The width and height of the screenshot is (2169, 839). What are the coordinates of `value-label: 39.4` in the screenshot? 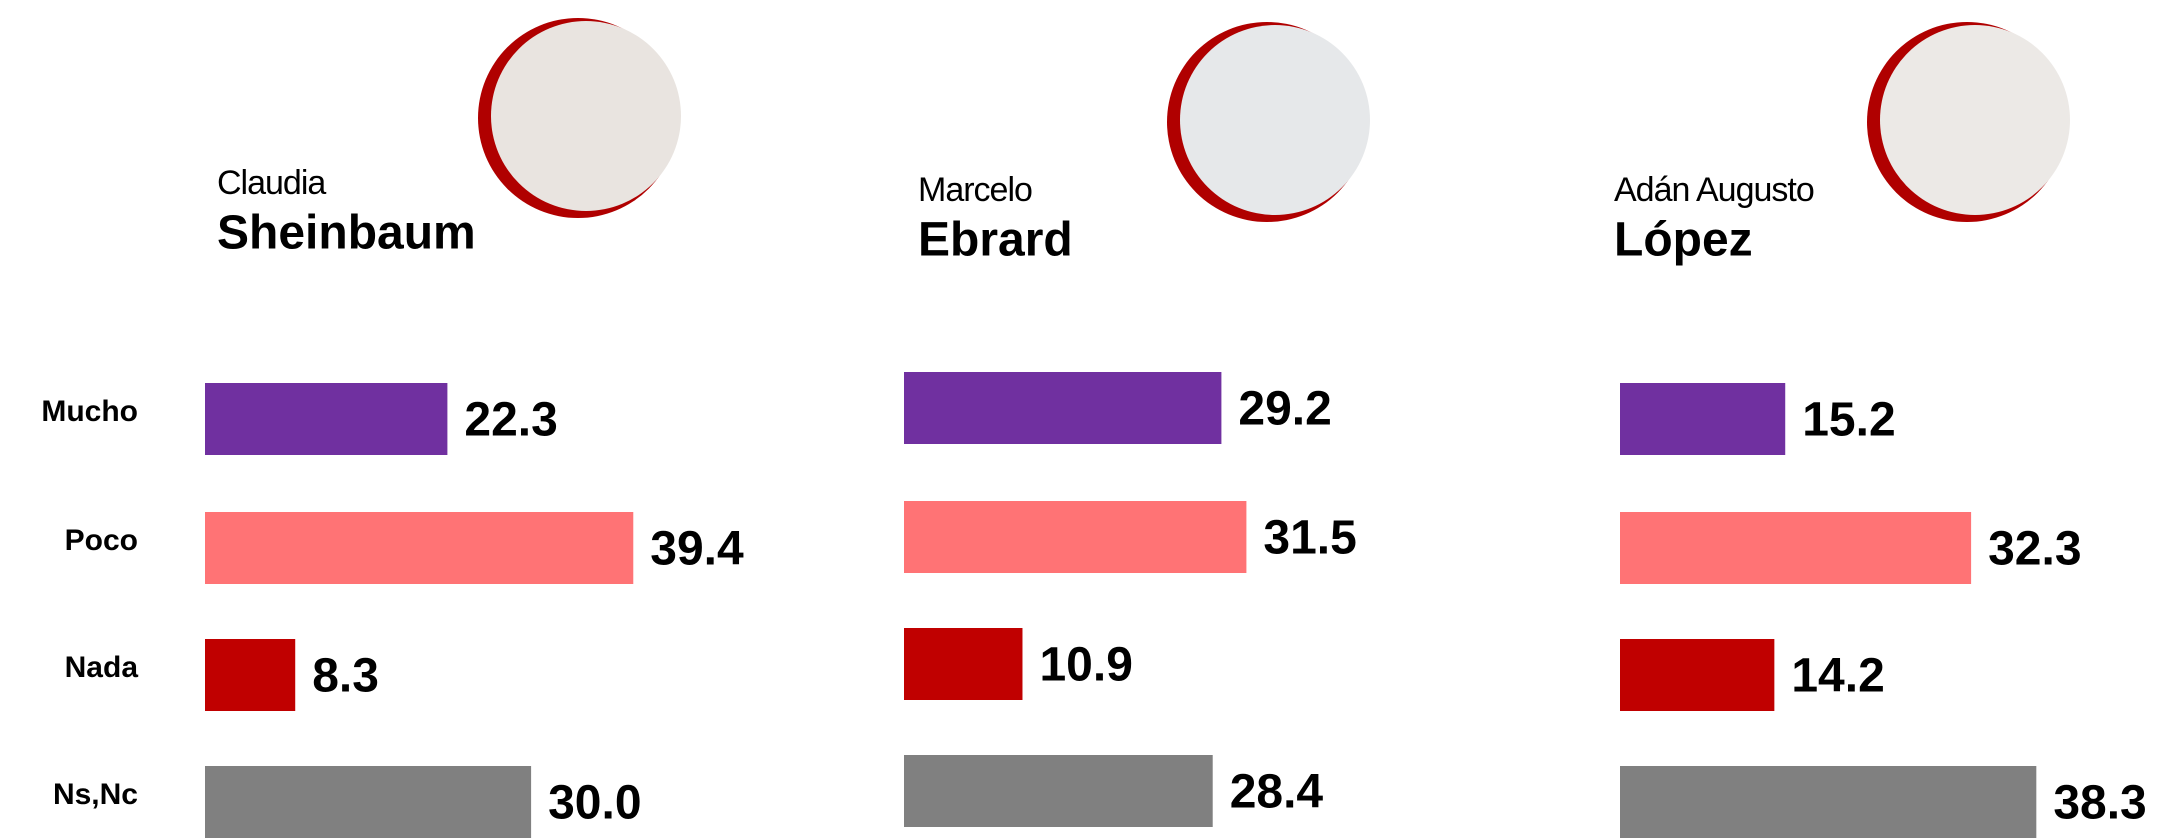 It's located at (697, 549).